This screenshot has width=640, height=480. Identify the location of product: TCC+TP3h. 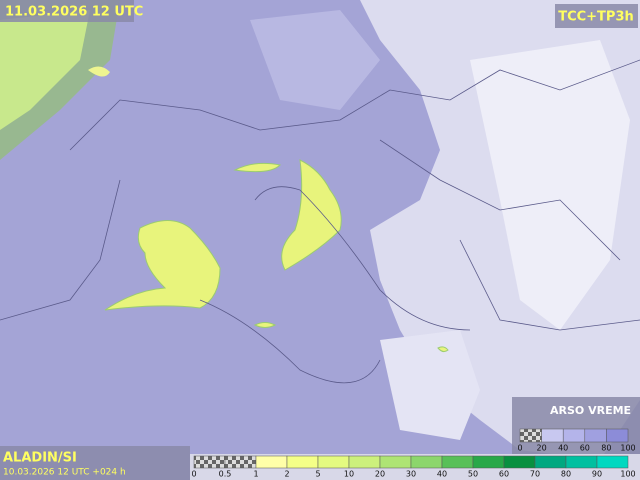
(596, 17).